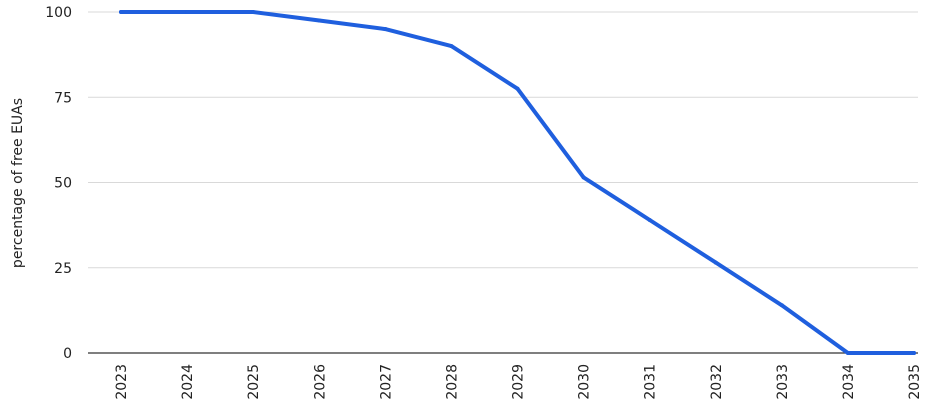  I want to click on x-tick-label: 2025, so click(254, 382).